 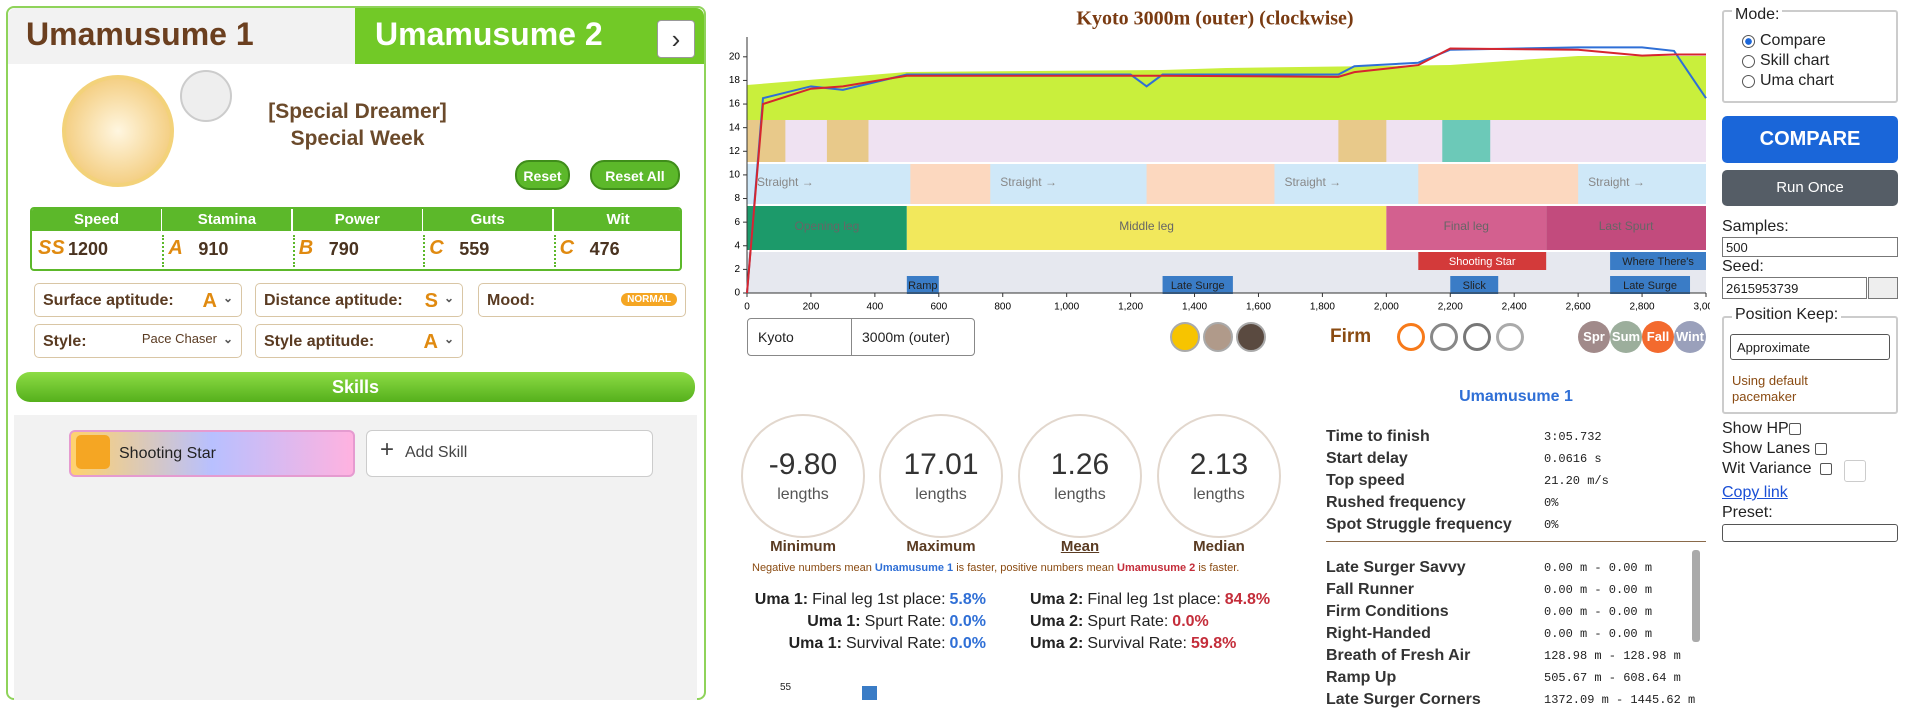 What do you see at coordinates (1810, 188) in the screenshot?
I see `run-once-button: Run Once` at bounding box center [1810, 188].